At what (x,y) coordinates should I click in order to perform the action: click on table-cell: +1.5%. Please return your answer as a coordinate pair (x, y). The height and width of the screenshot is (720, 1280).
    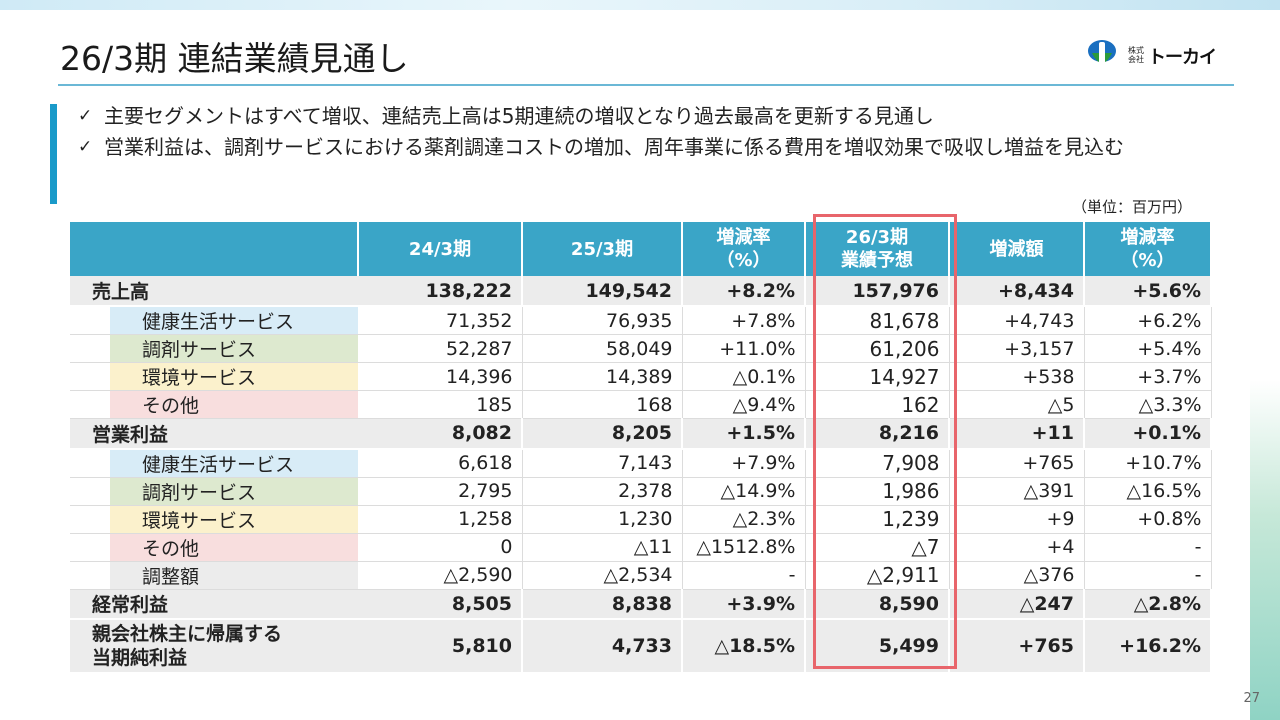
    Looking at the image, I should click on (744, 434).